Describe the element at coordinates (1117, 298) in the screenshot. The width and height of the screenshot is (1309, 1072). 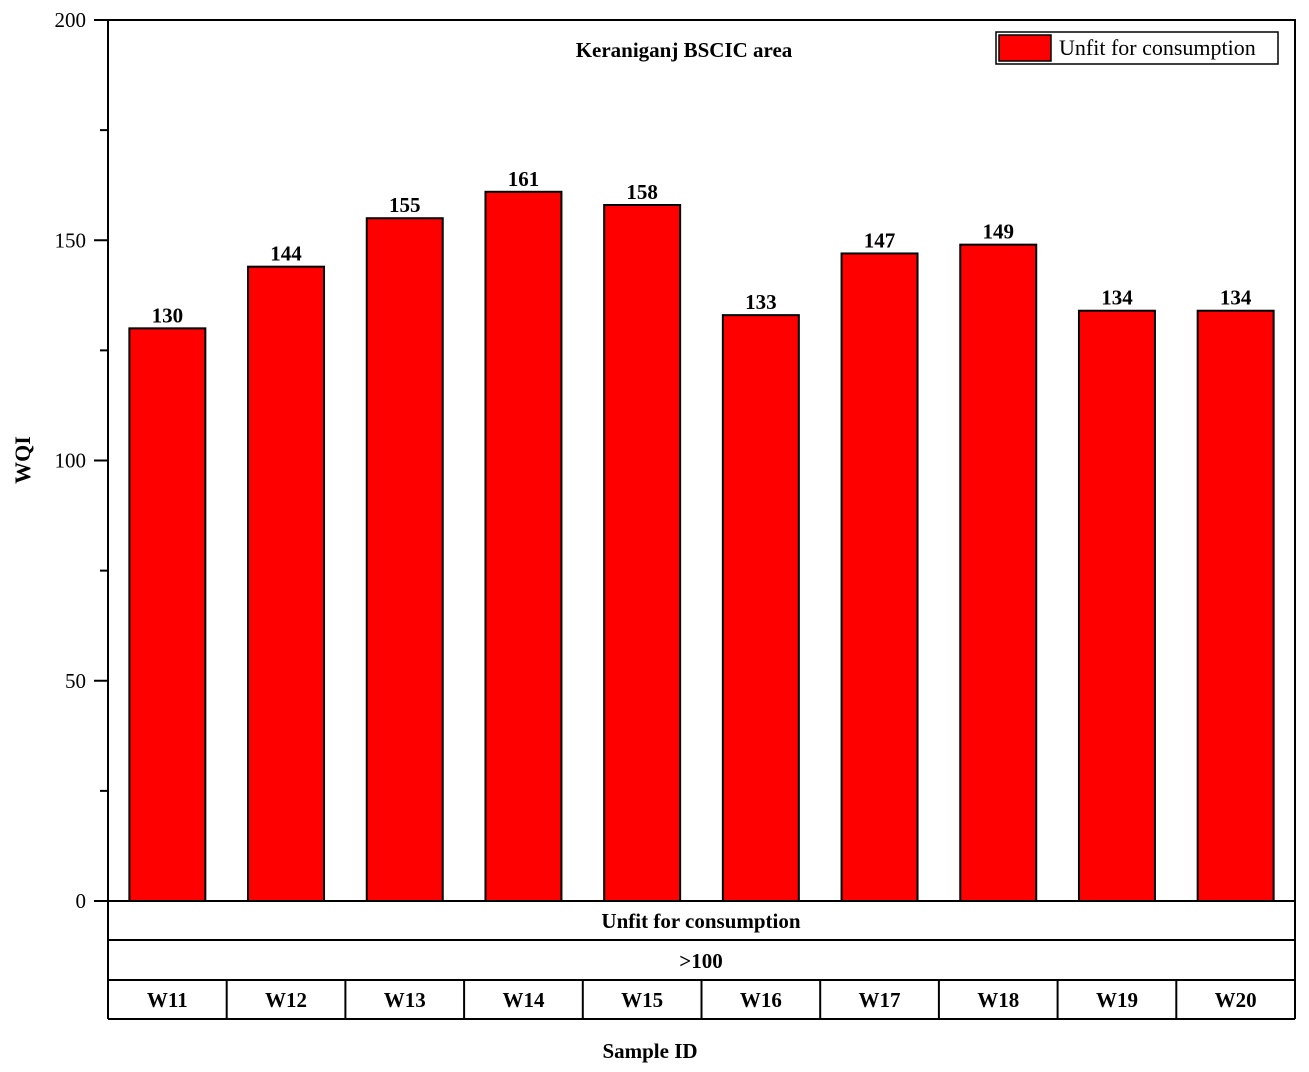
I see `data-label-w19: 134` at that location.